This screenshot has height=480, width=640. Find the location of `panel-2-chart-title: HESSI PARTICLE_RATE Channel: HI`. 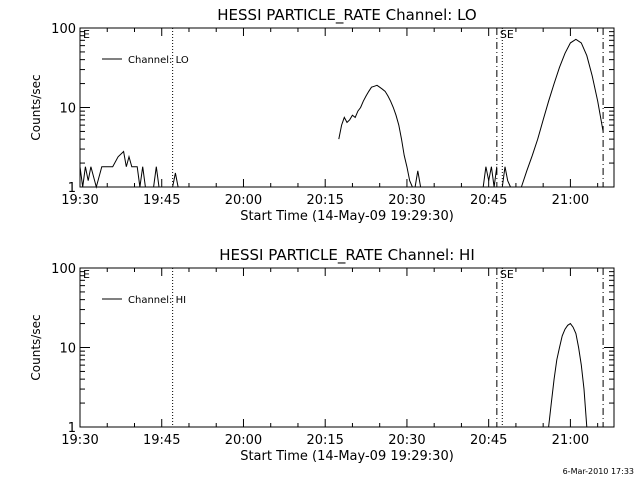

panel-2-chart-title: HESSI PARTICLE_RATE Channel: HI is located at coordinates (347, 255).